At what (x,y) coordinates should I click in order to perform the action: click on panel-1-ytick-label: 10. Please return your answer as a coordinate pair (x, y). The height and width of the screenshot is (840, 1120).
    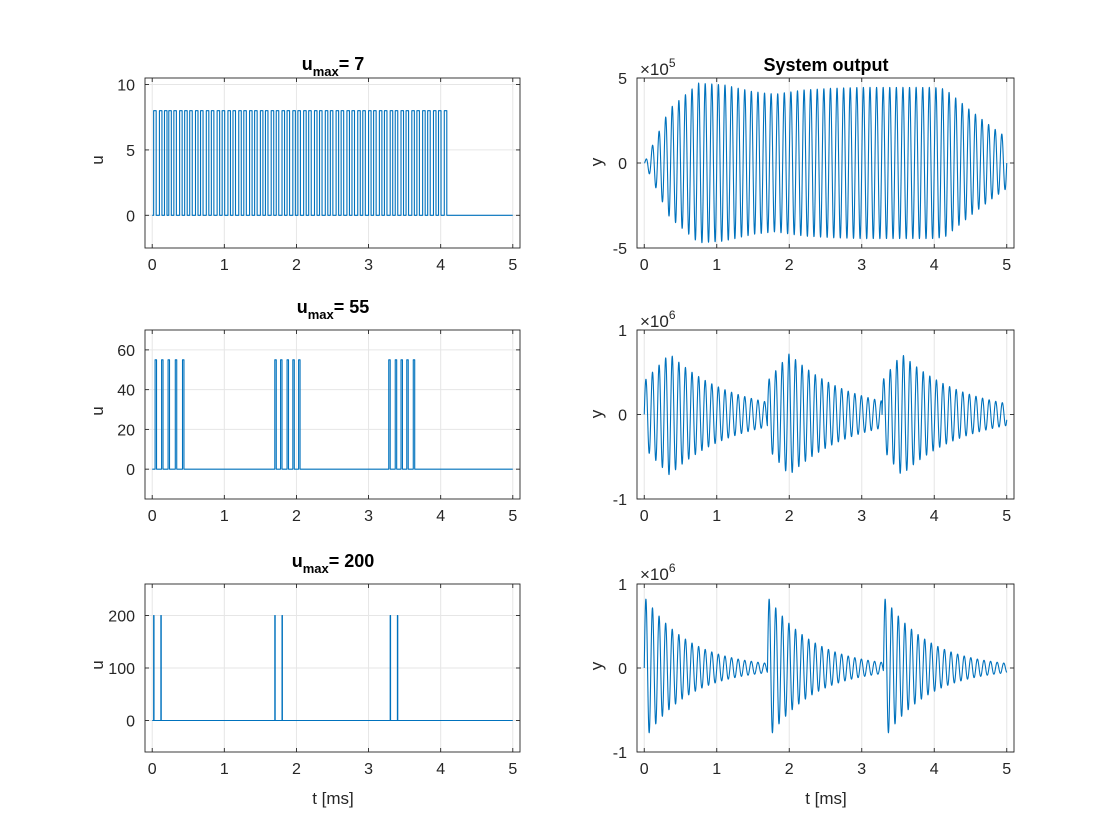
    Looking at the image, I should click on (126, 86).